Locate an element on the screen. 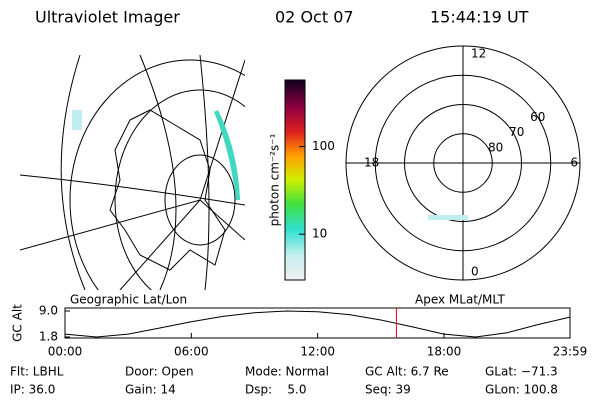  y-tick-label: 1.8 is located at coordinates (48, 337).